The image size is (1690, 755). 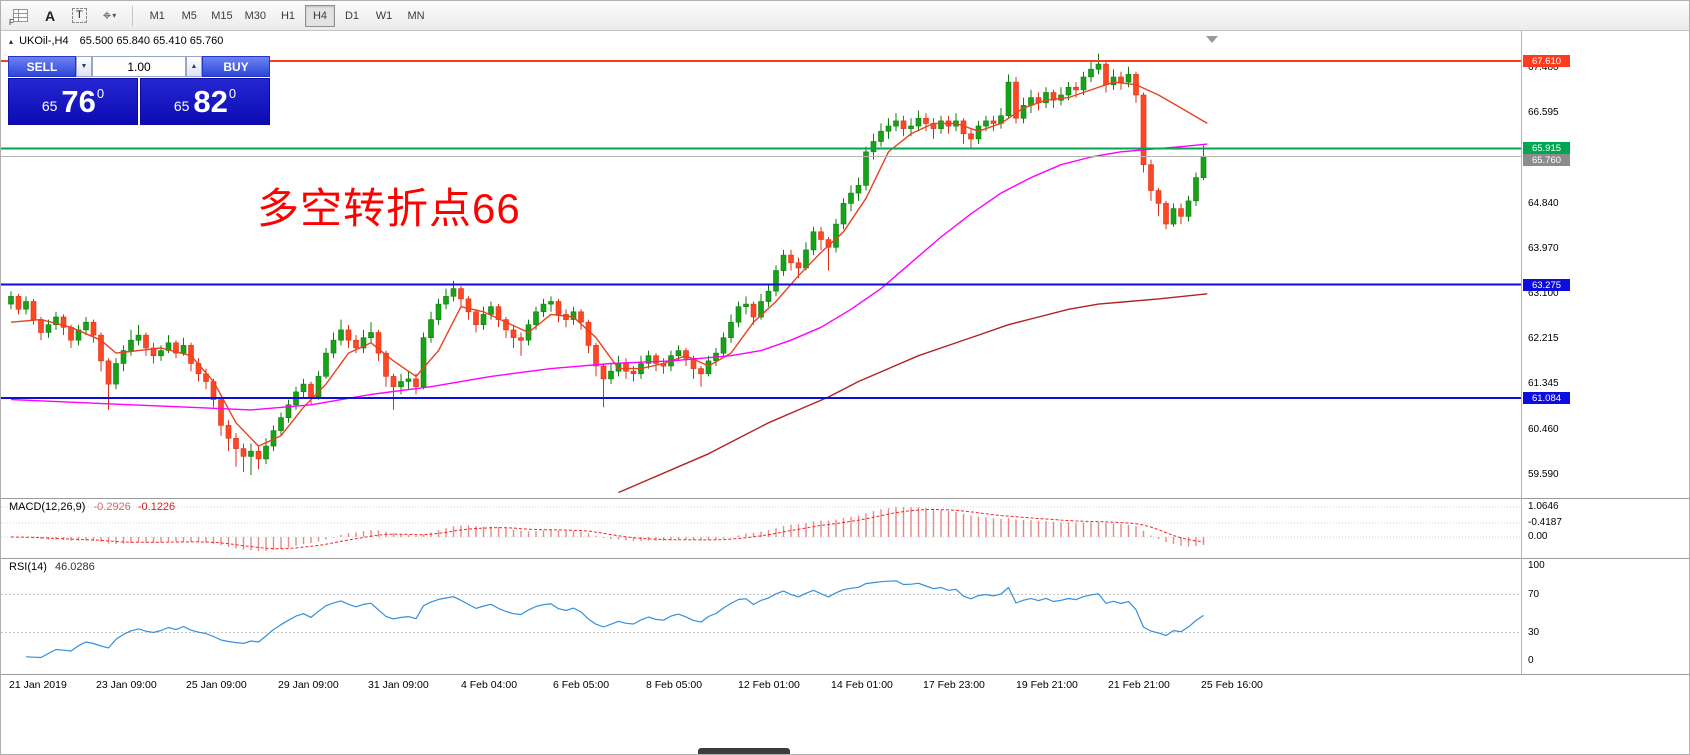 I want to click on macd-axis-label: -0.4187, so click(x=1545, y=522).